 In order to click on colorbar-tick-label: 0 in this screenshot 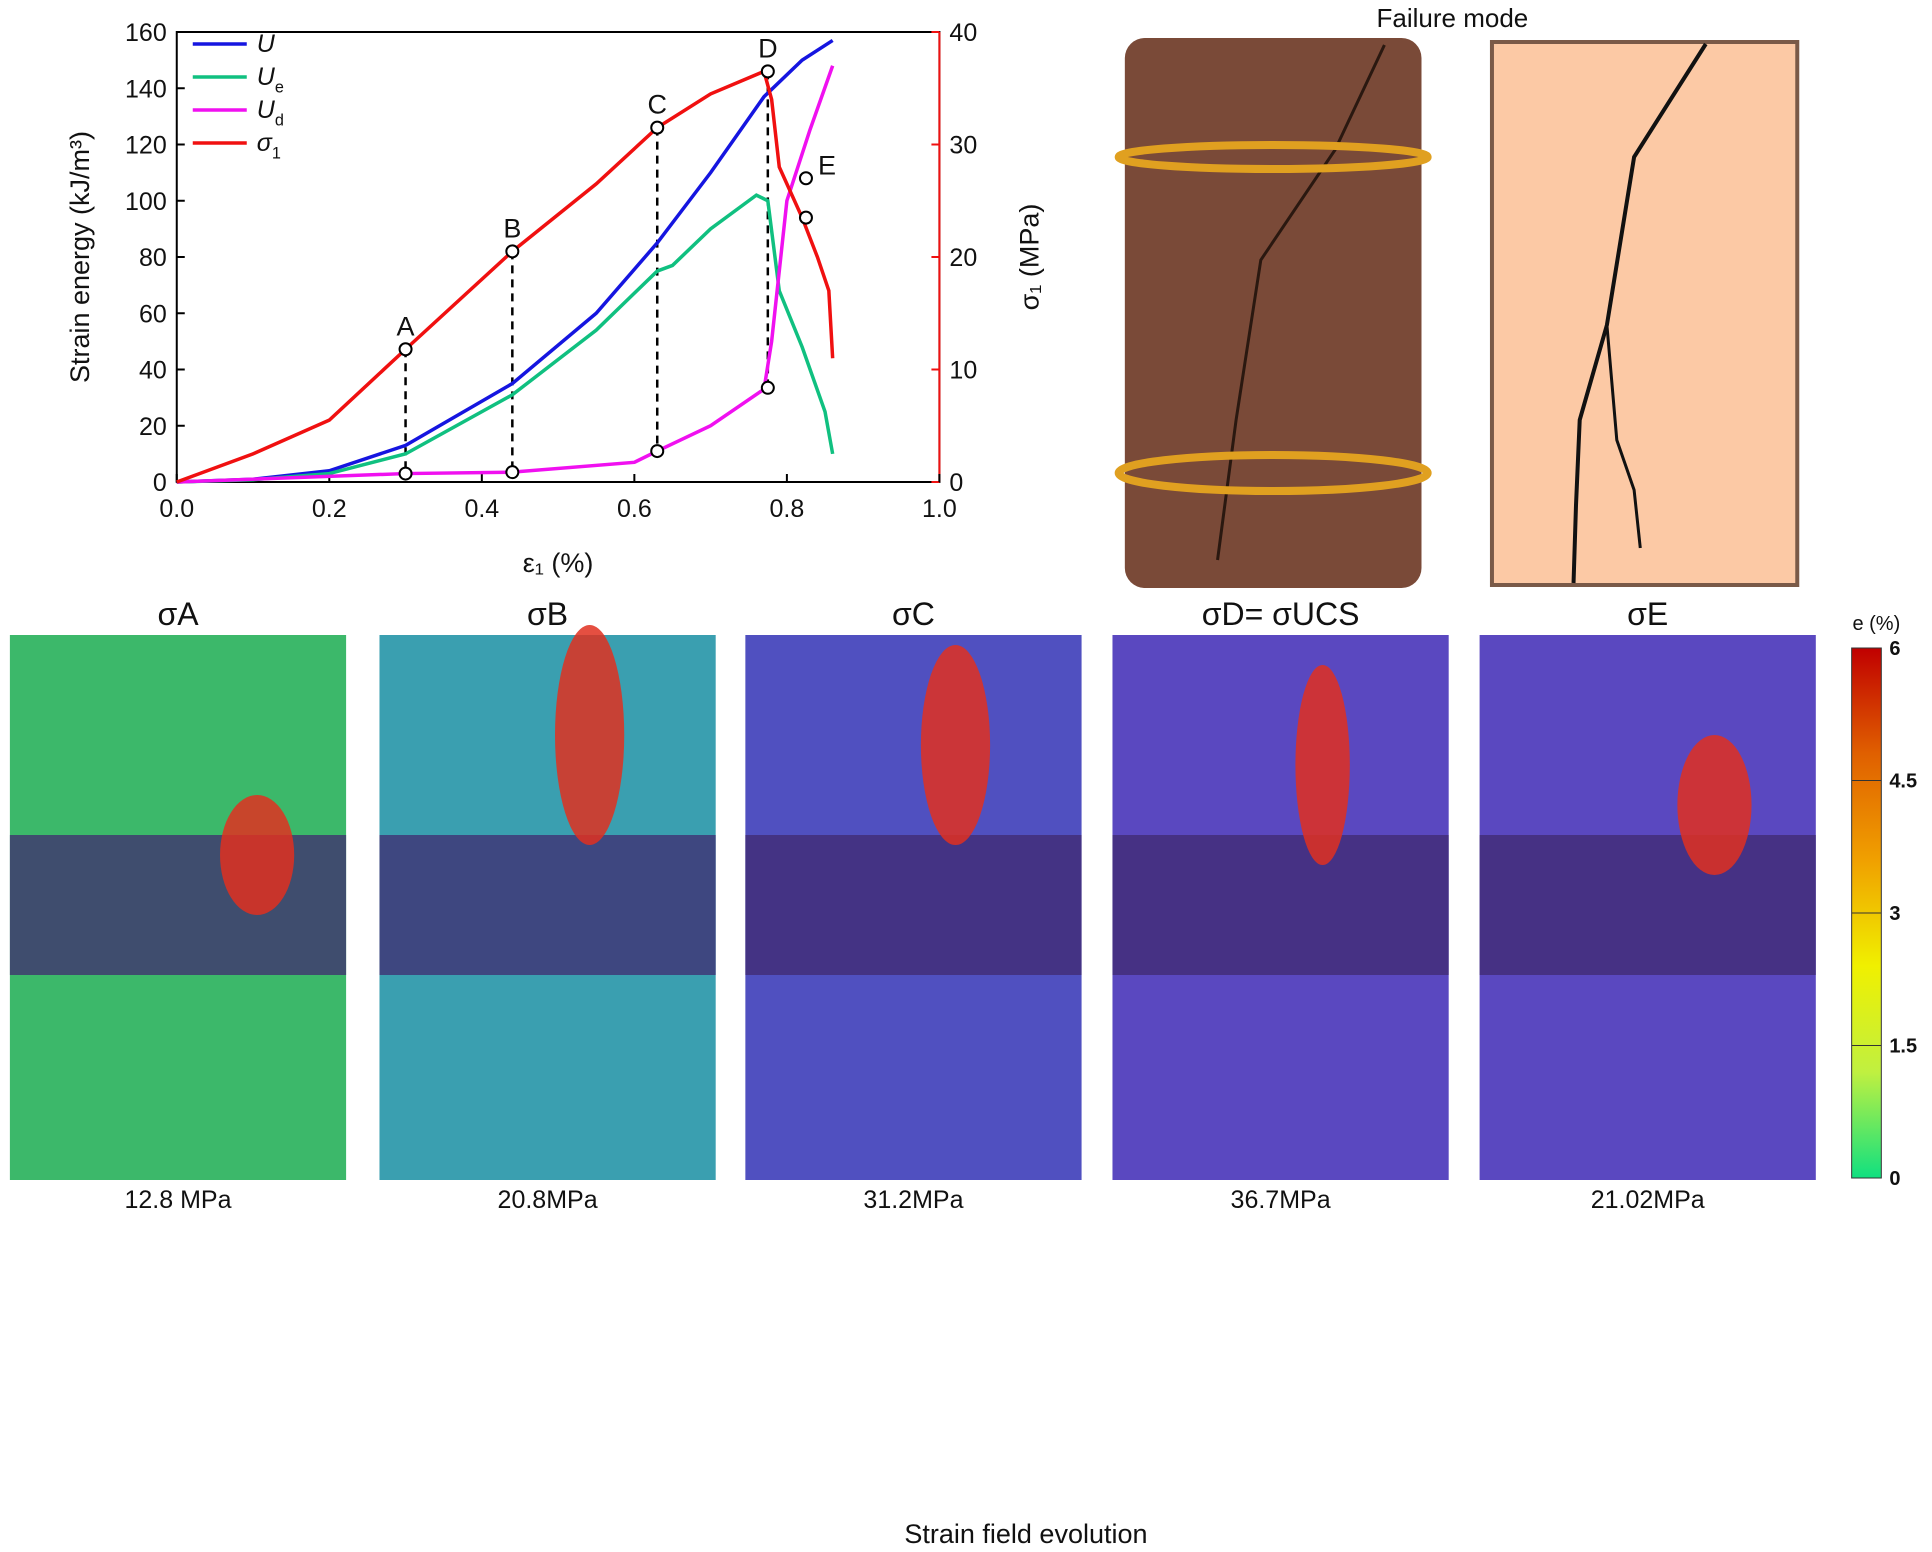, I will do `click(1894, 1179)`.